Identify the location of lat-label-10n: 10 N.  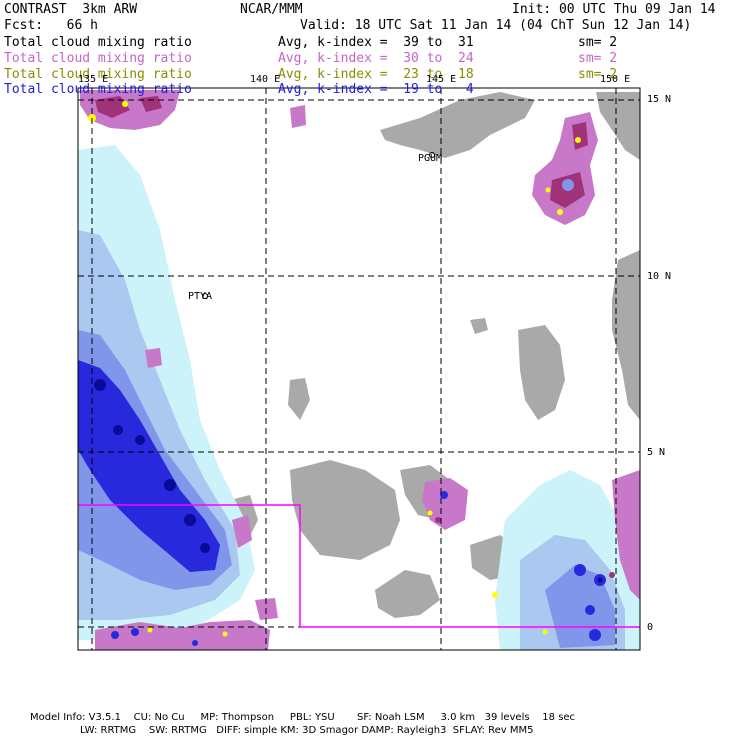
(659, 276).